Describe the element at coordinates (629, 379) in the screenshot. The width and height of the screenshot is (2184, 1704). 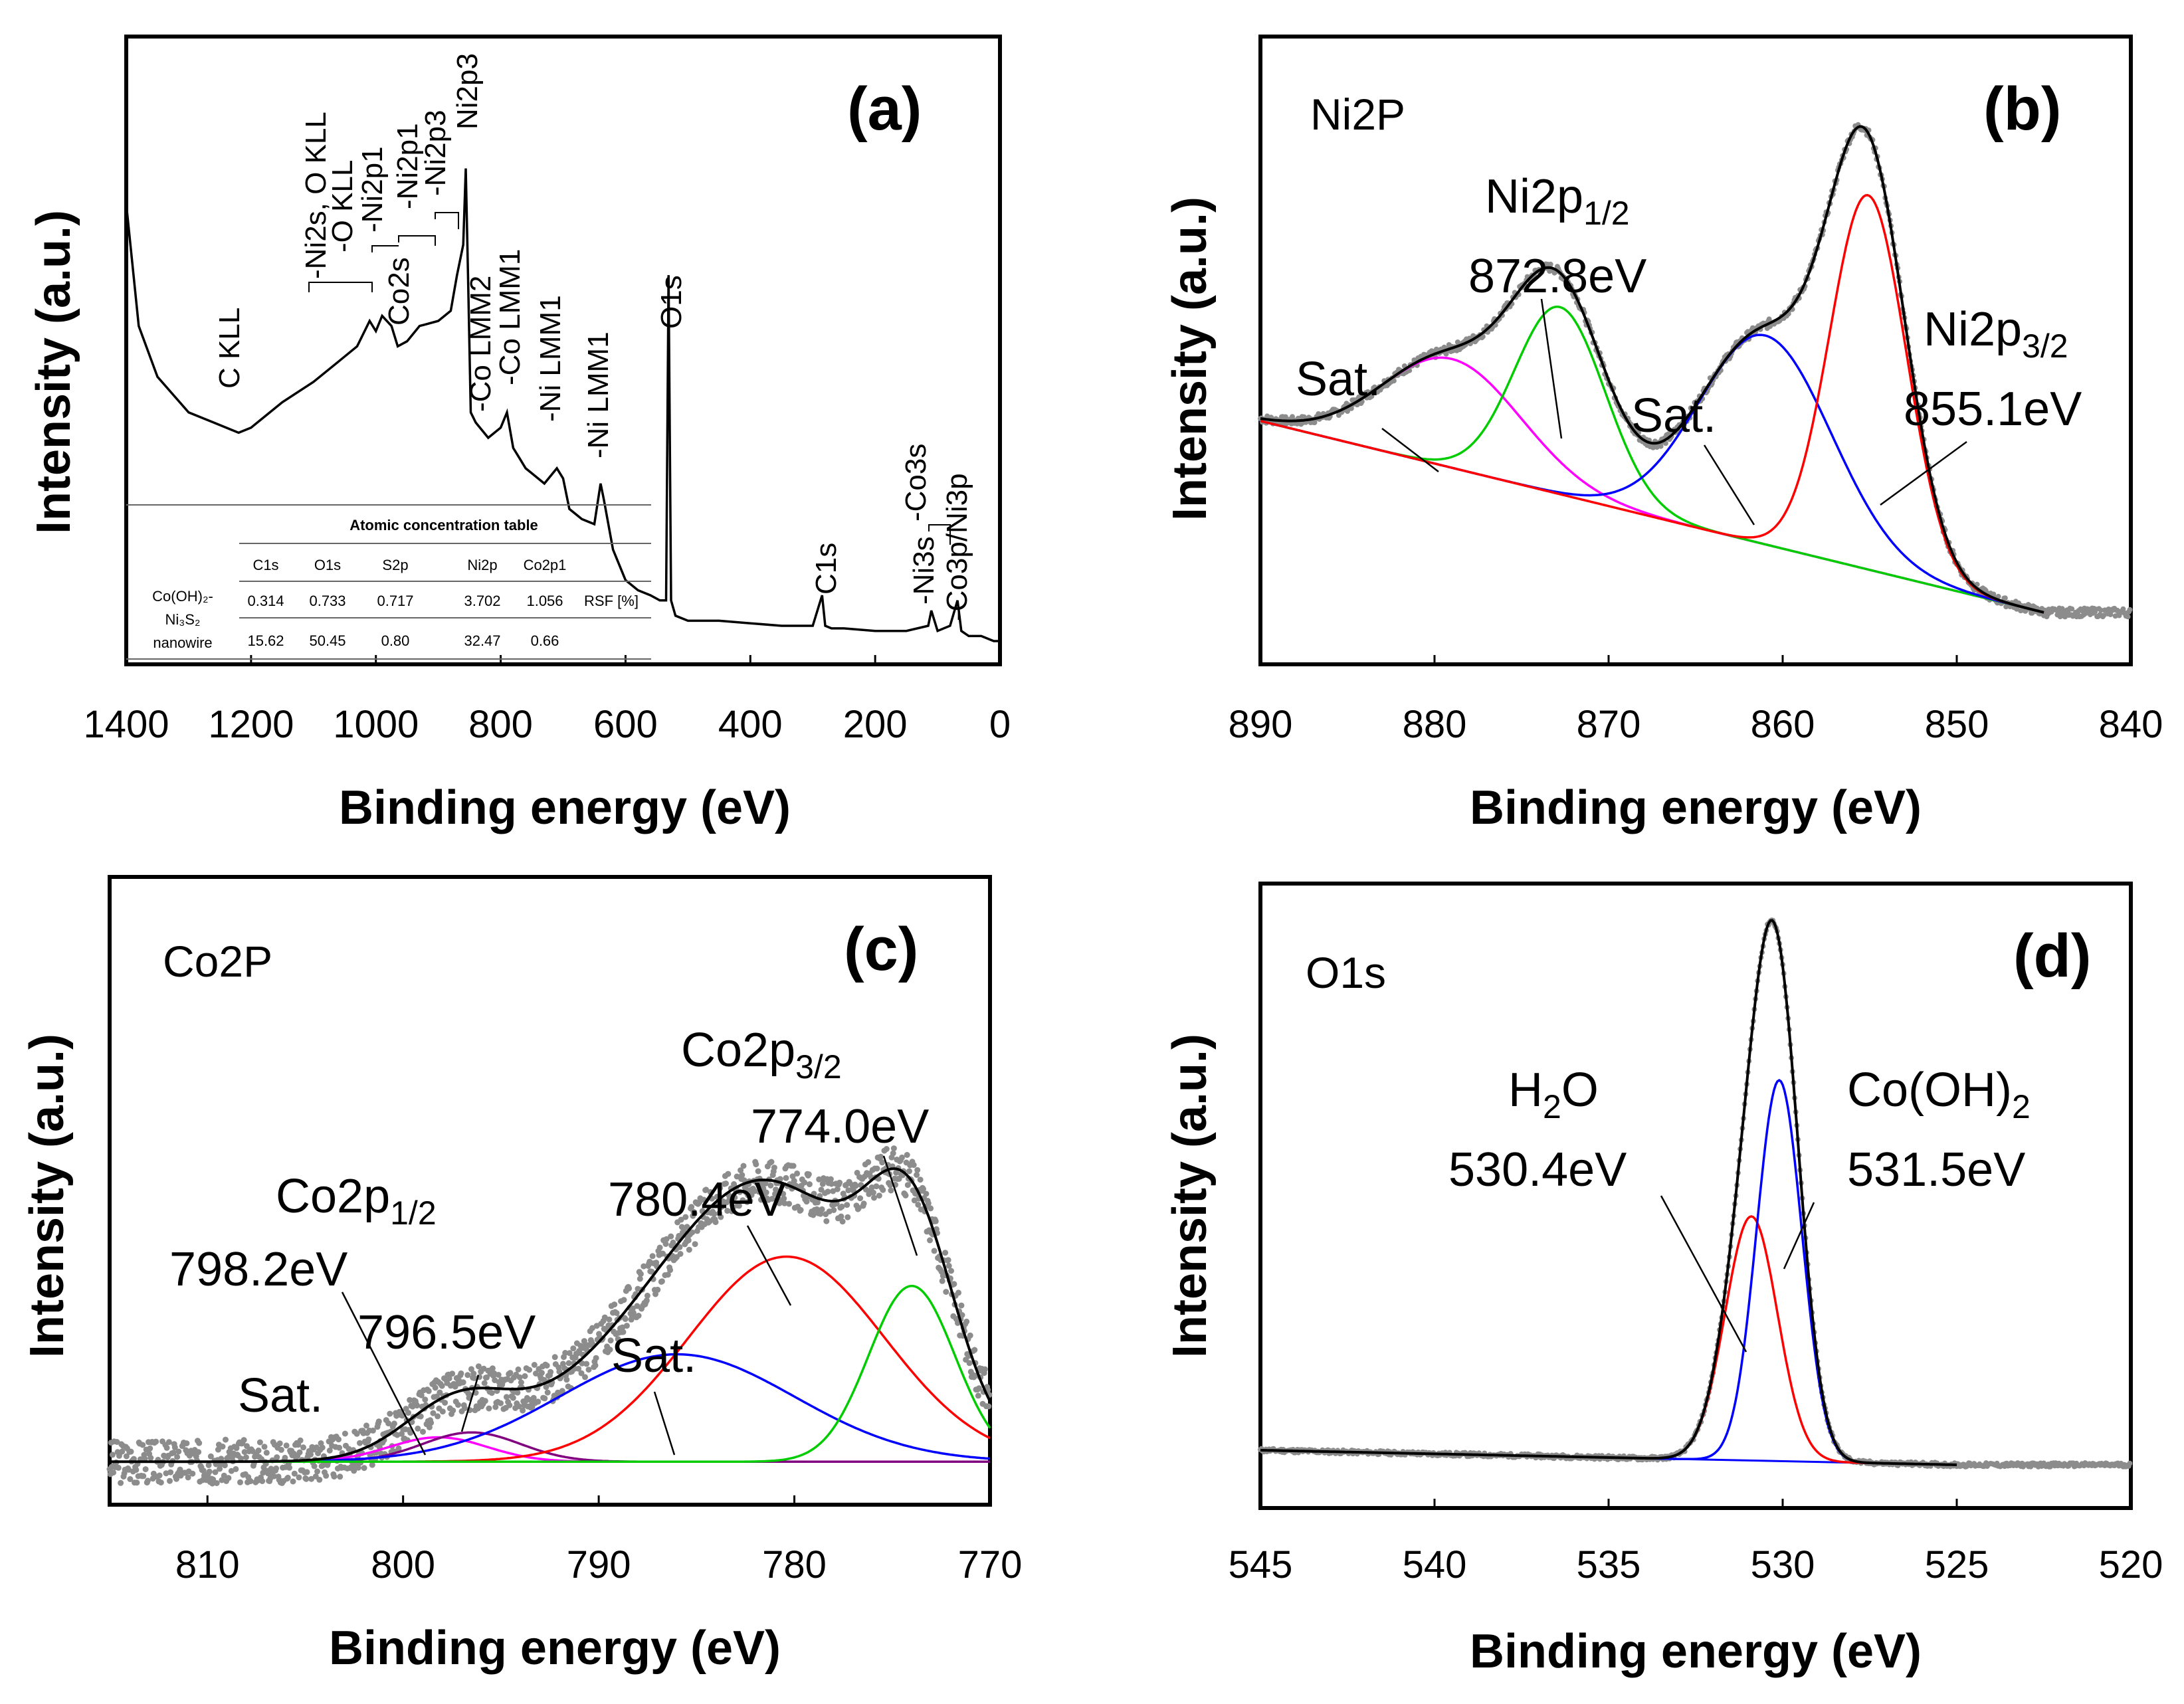
I see `panel-a-label-brackets` at that location.